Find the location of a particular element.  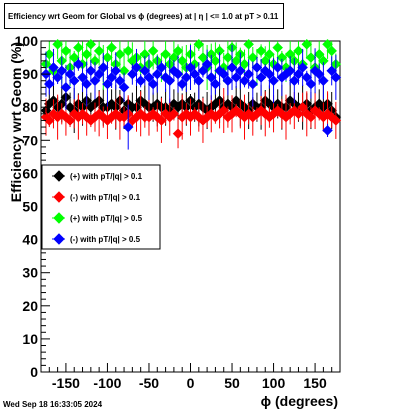

legend-item: (-) with pT/|q| > 0.5 is located at coordinates (96, 239).